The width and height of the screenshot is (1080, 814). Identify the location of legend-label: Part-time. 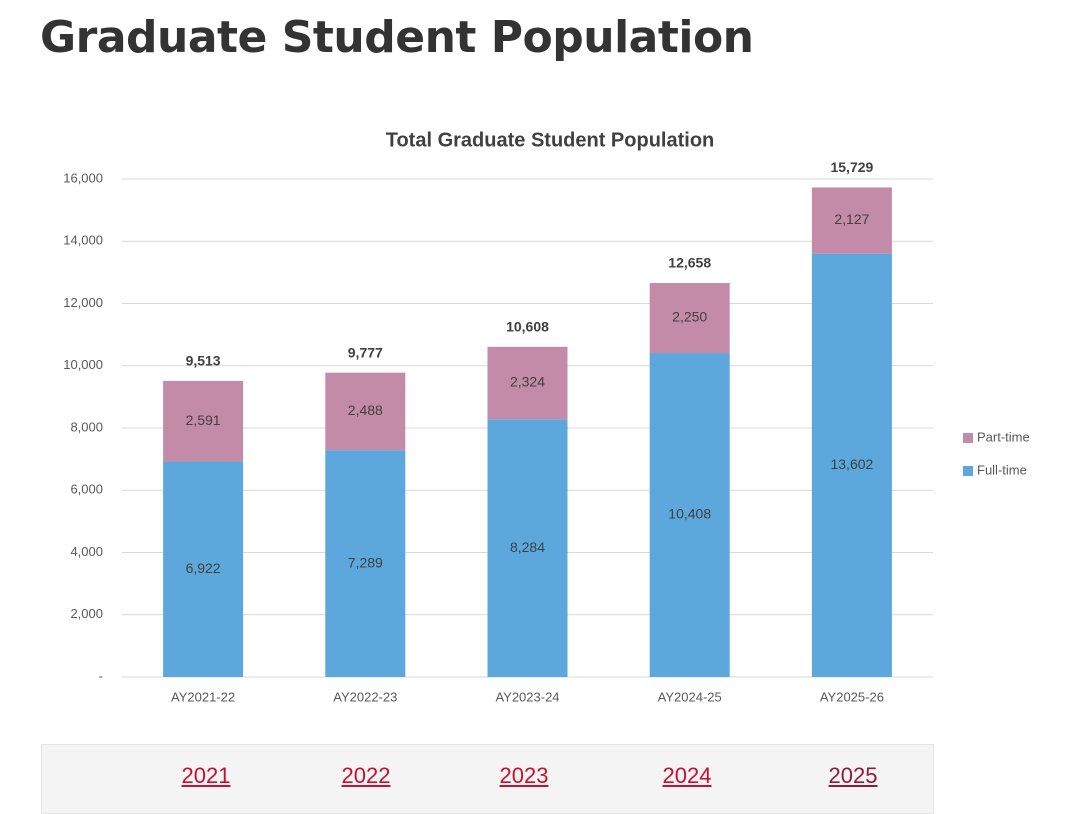
(1003, 436).